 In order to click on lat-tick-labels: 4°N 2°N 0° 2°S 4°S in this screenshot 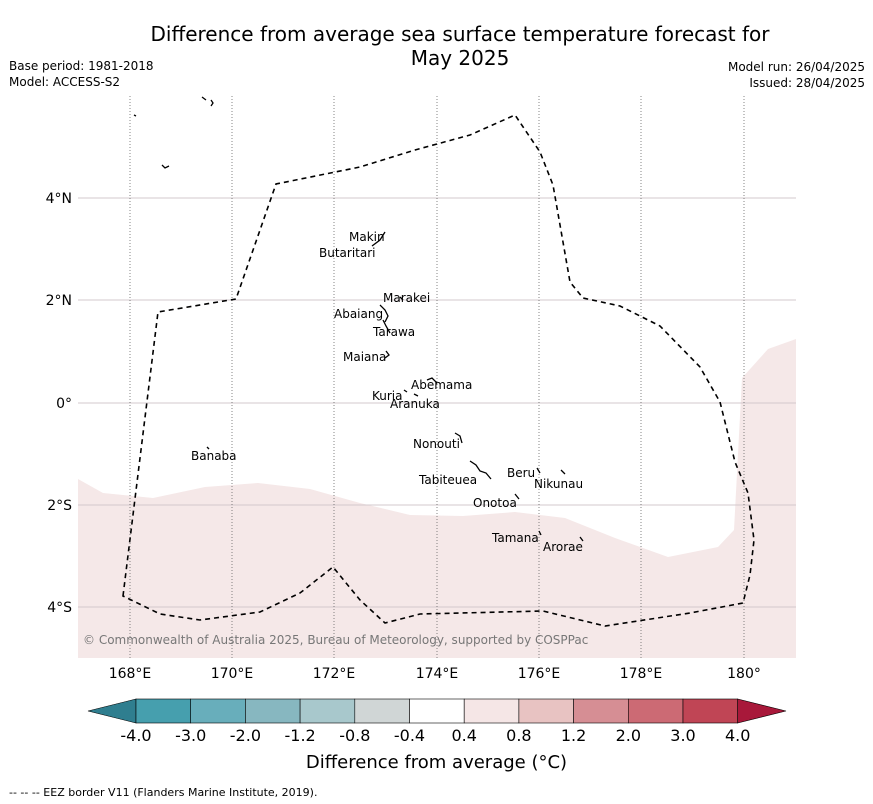, I will do `click(59, 403)`.